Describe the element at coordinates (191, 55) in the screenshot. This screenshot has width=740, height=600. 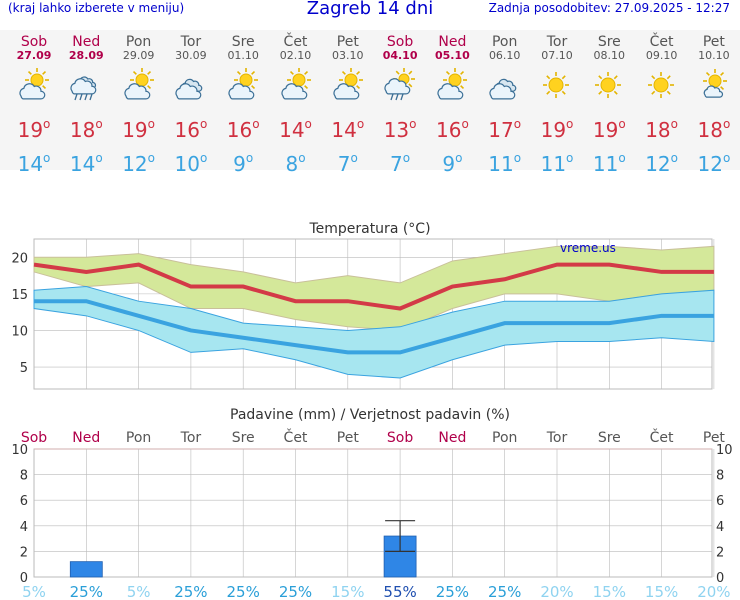
I see `day-date: 30.09` at that location.